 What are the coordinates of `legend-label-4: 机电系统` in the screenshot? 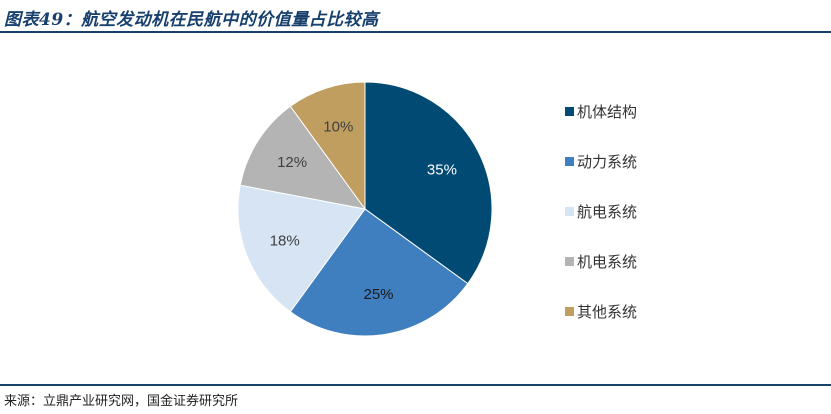 It's located at (607, 262).